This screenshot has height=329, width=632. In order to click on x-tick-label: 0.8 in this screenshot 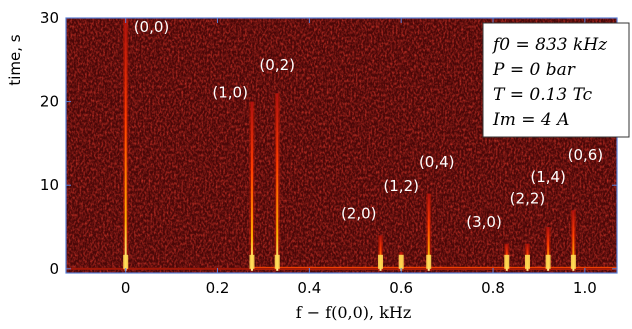, I will do `click(493, 288)`.